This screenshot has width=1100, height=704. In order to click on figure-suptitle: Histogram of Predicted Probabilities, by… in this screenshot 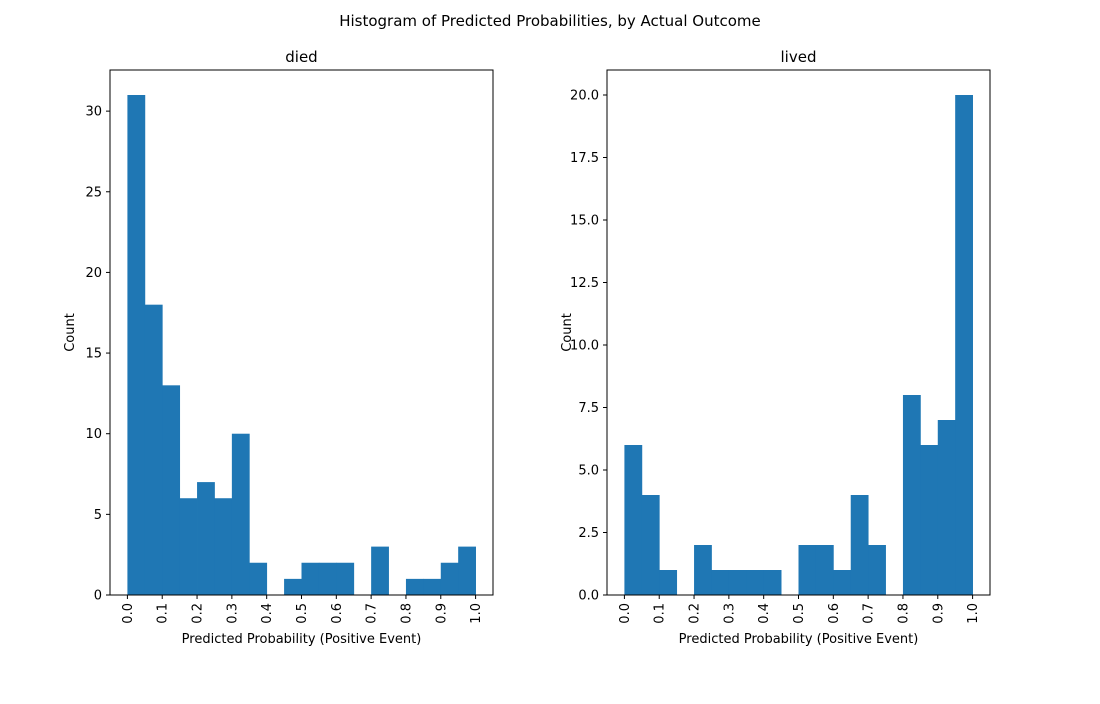, I will do `click(550, 21)`.